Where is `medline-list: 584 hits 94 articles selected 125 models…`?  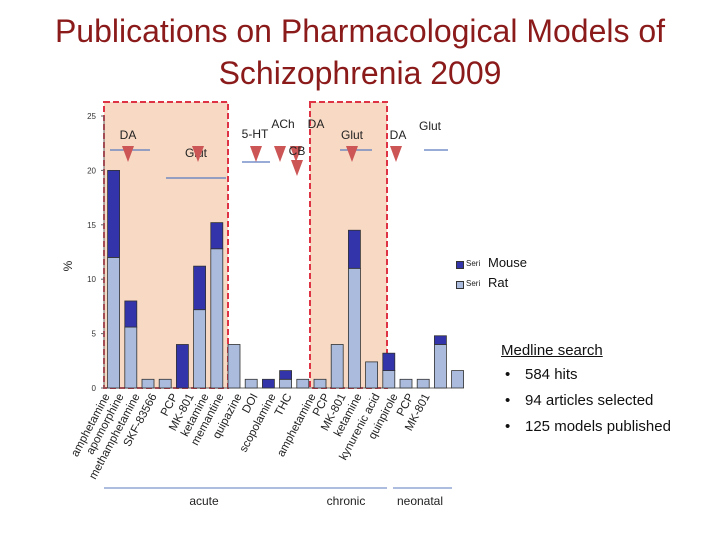 medline-list: 584 hits 94 articles selected 125 models… is located at coordinates (583, 401).